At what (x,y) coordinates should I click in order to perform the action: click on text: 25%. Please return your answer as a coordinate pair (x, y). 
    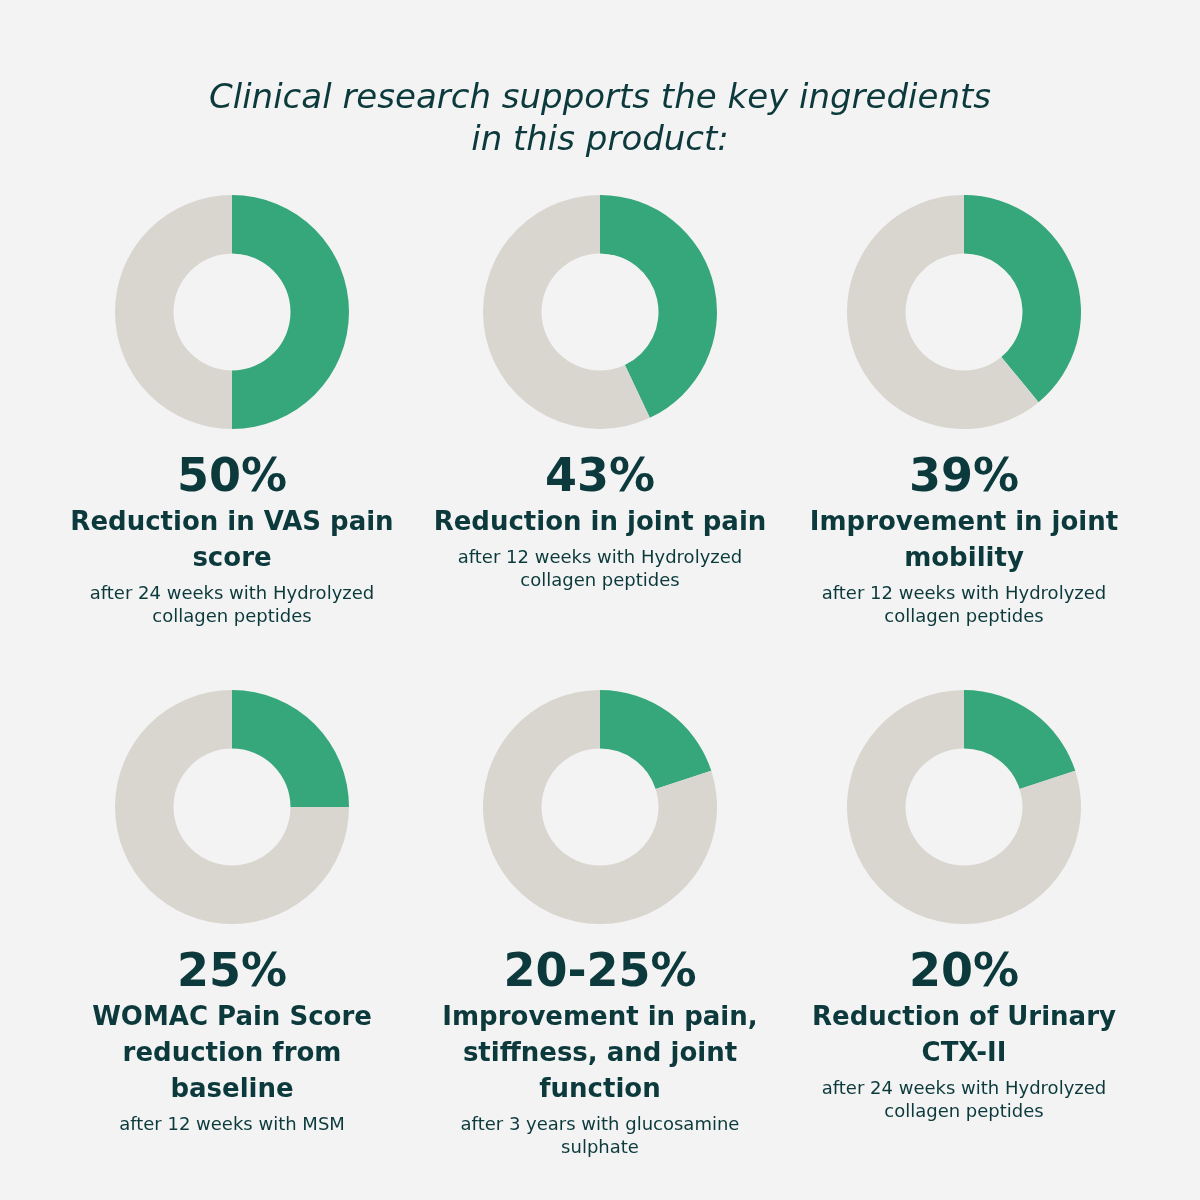
    Looking at the image, I should click on (232, 970).